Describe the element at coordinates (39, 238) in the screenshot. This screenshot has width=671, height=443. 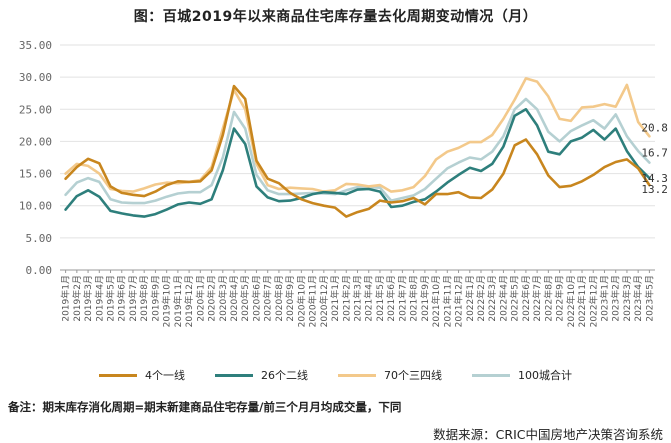
I see `y-tick-label: 5.00` at that location.